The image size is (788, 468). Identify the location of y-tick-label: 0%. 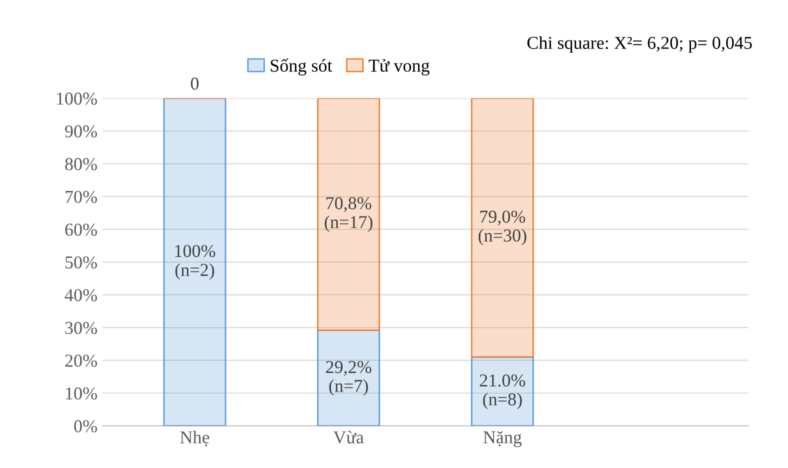
(85, 426).